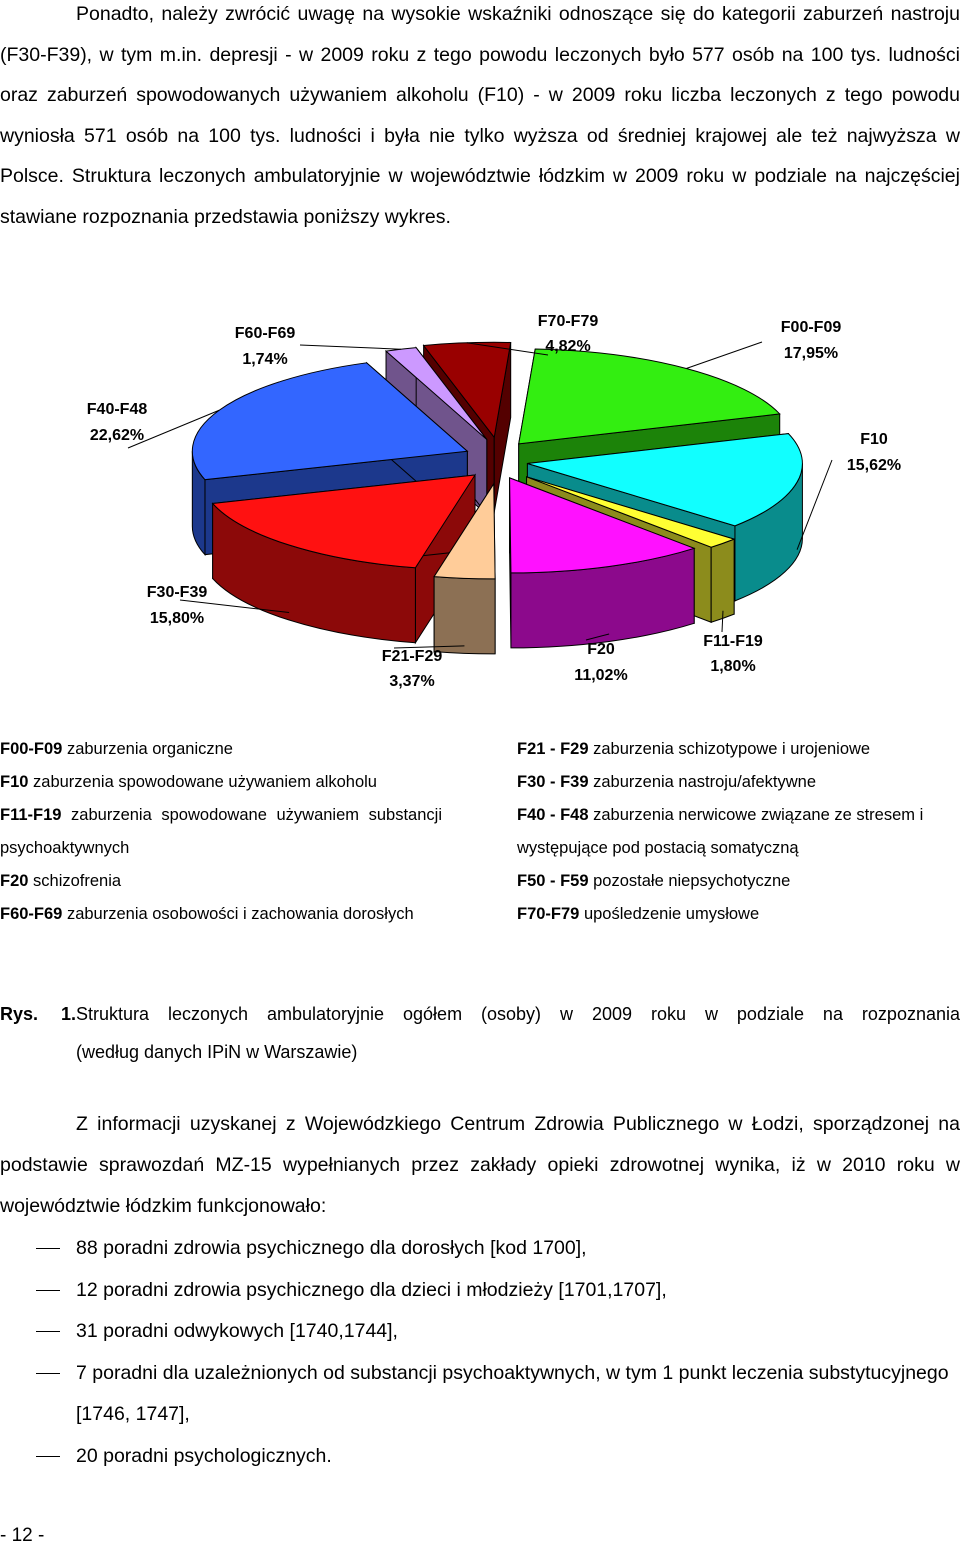 The image size is (960, 1550). What do you see at coordinates (177, 618) in the screenshot?
I see `label-f30-val: 15,80%` at bounding box center [177, 618].